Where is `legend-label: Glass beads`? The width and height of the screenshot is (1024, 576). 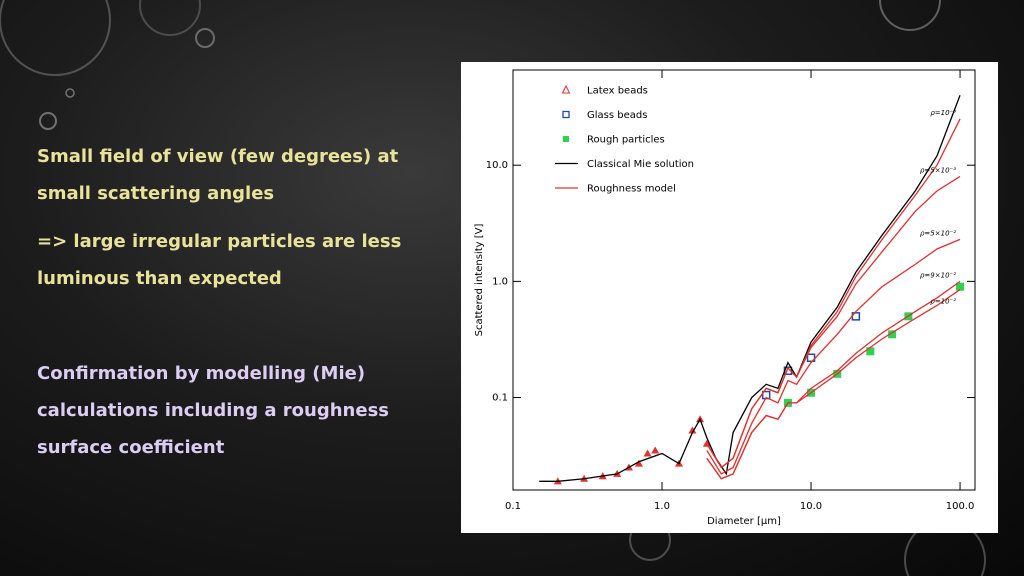
legend-label: Glass beads is located at coordinates (617, 115).